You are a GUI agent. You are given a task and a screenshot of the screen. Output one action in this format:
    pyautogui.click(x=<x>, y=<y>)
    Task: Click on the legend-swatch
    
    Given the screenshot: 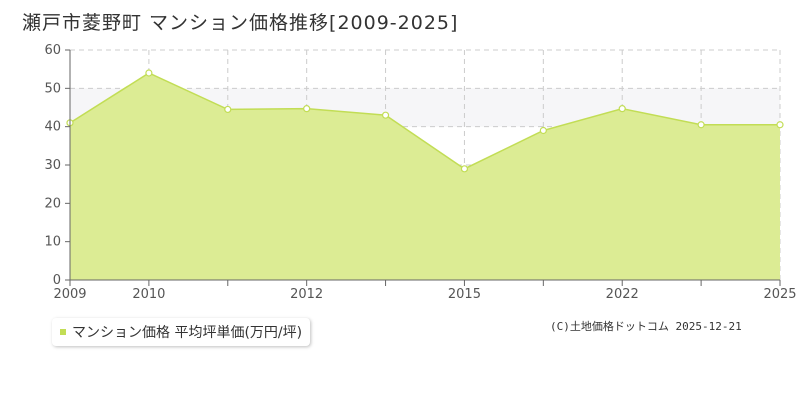 What is the action you would take?
    pyautogui.click(x=63, y=332)
    